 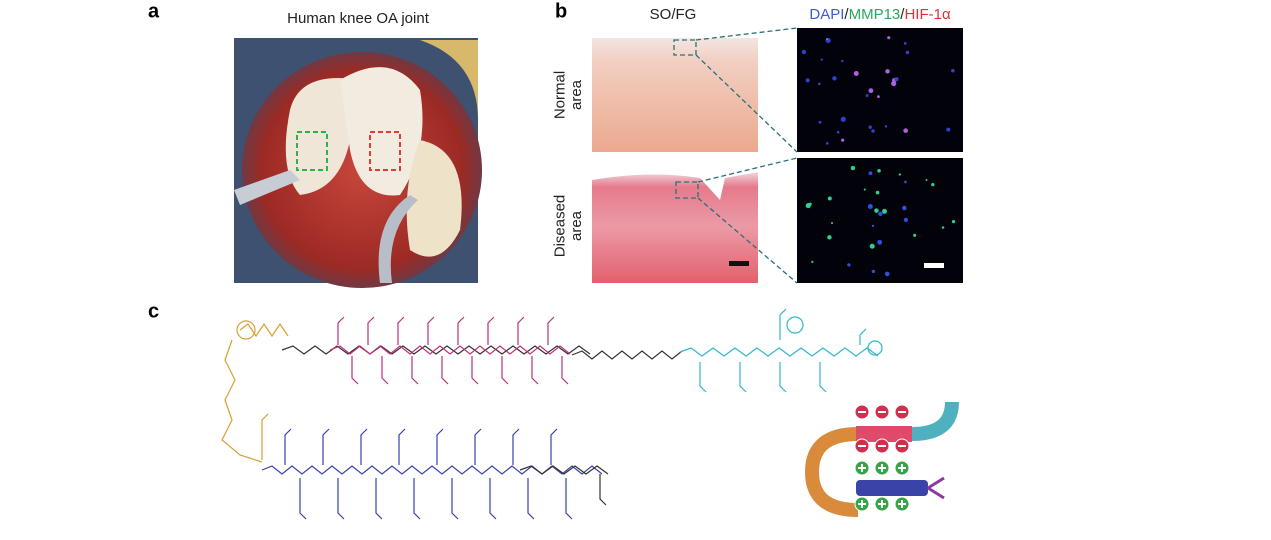 What do you see at coordinates (878, 156) in the screenshot?
I see `cell-signals` at bounding box center [878, 156].